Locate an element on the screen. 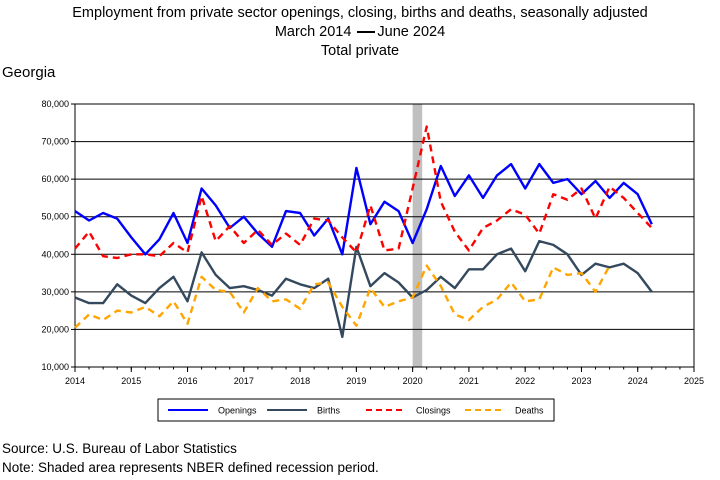 The image size is (720, 480). chart-title-line-2: March 2014 June 2024 is located at coordinates (360, 32).